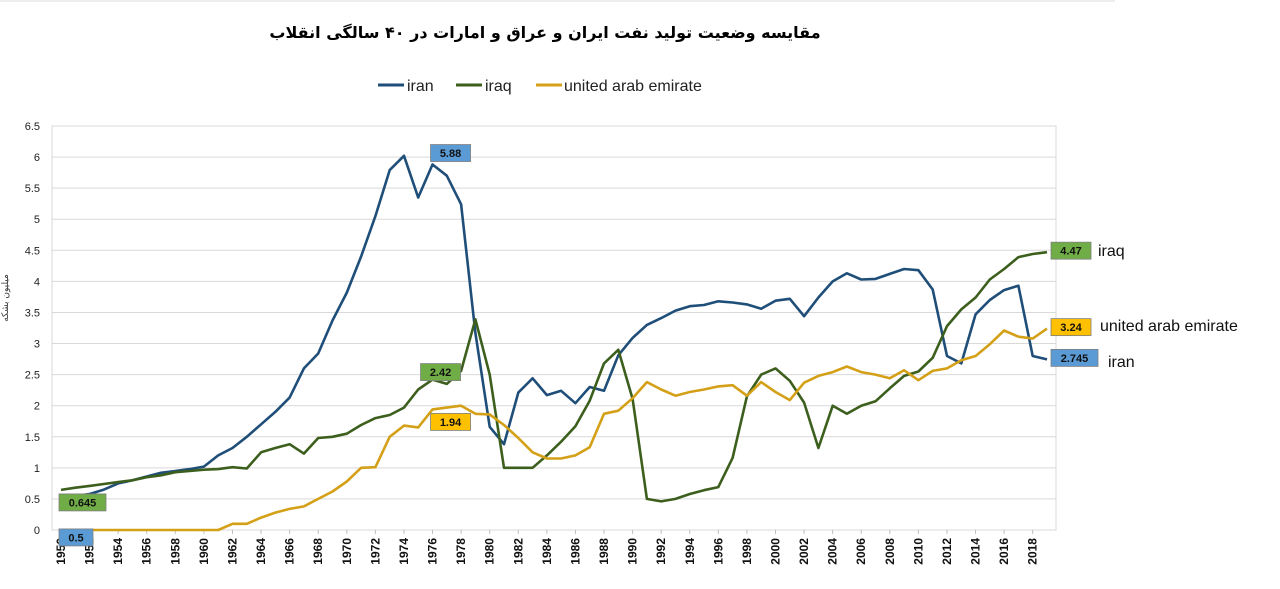  I want to click on legend: iran iraq united arab emirate, so click(540, 86).